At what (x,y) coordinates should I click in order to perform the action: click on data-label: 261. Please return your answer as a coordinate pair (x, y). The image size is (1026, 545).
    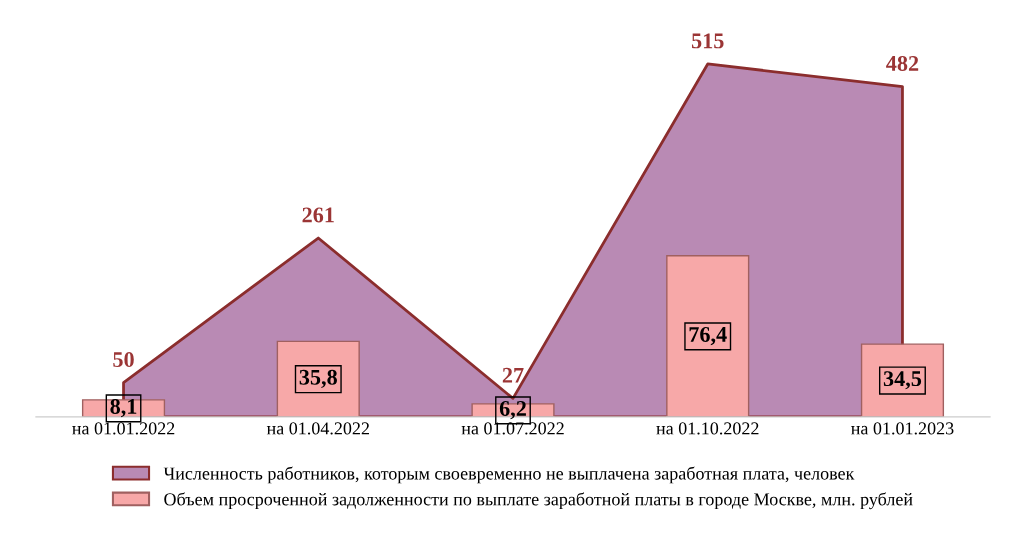
    Looking at the image, I should click on (318, 215).